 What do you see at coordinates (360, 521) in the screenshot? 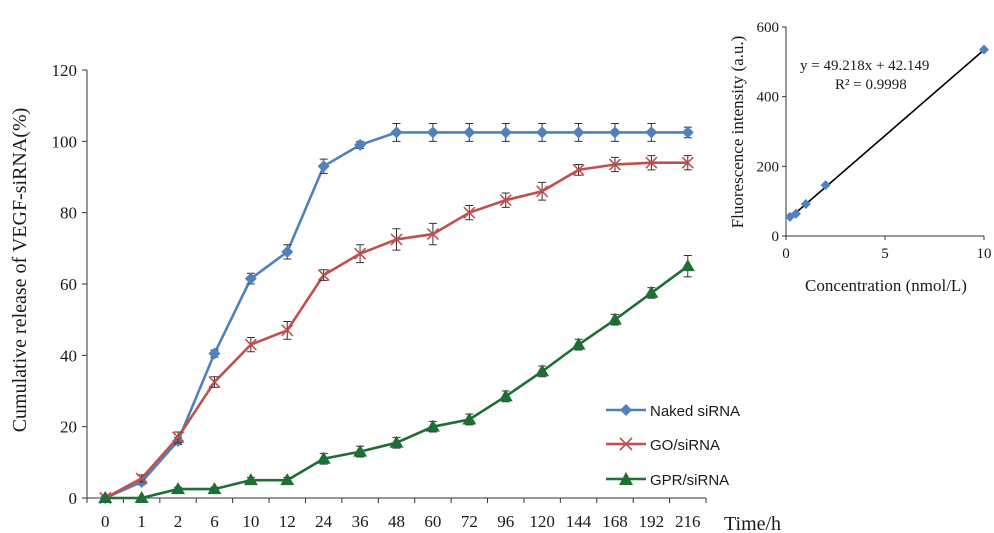
I see `main-x-tick-label: 36` at bounding box center [360, 521].